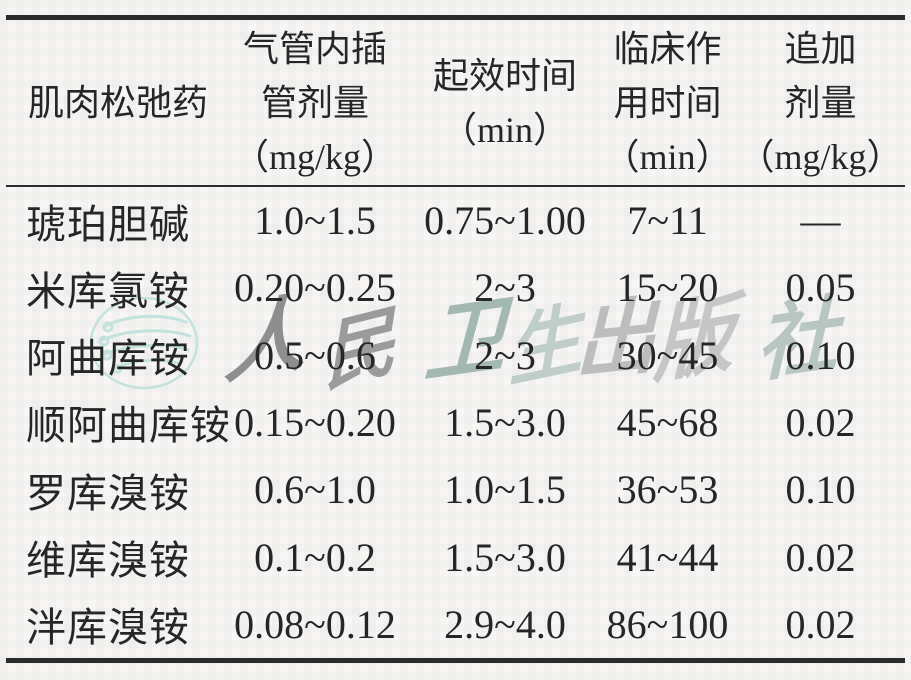 This screenshot has height=680, width=911. I want to click on intubation-dose-cell: 1.0~1.5, so click(315, 221).